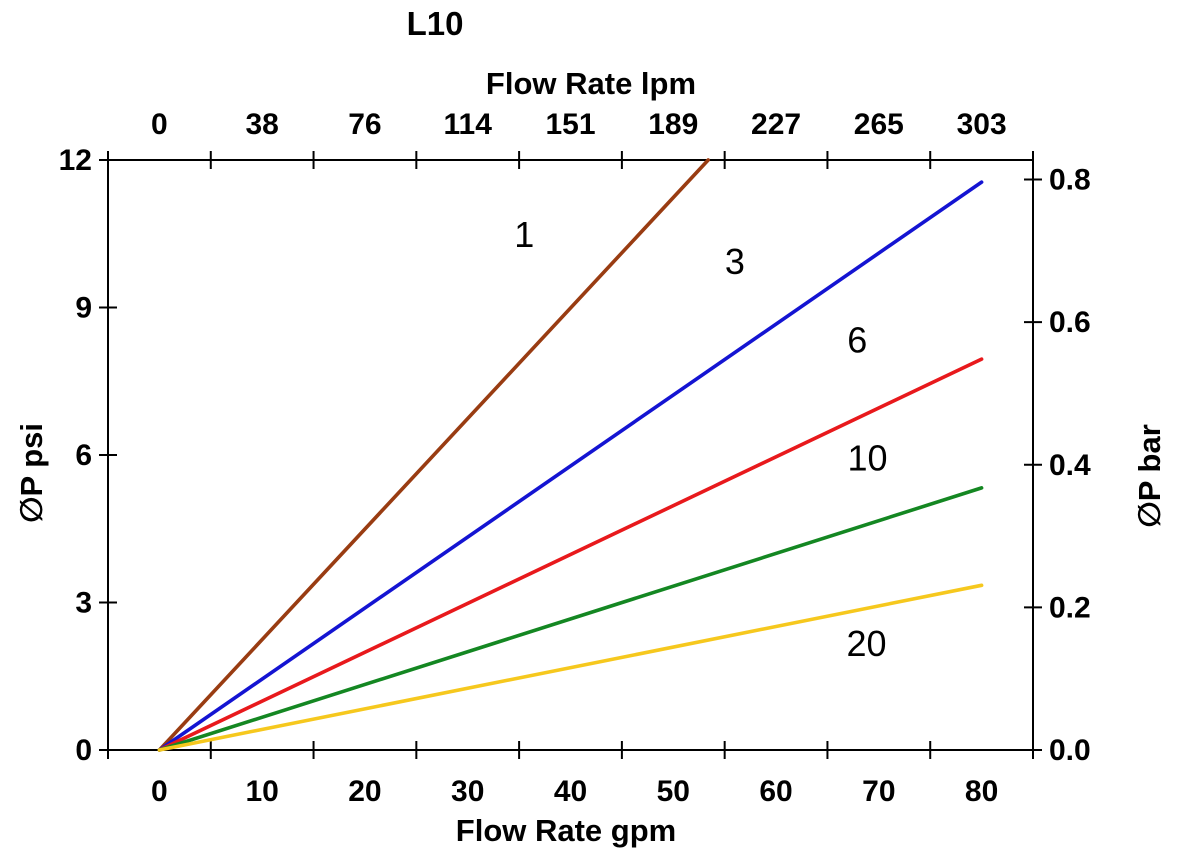  Describe the element at coordinates (673, 124) in the screenshot. I see `top-tick-label: 189` at that location.